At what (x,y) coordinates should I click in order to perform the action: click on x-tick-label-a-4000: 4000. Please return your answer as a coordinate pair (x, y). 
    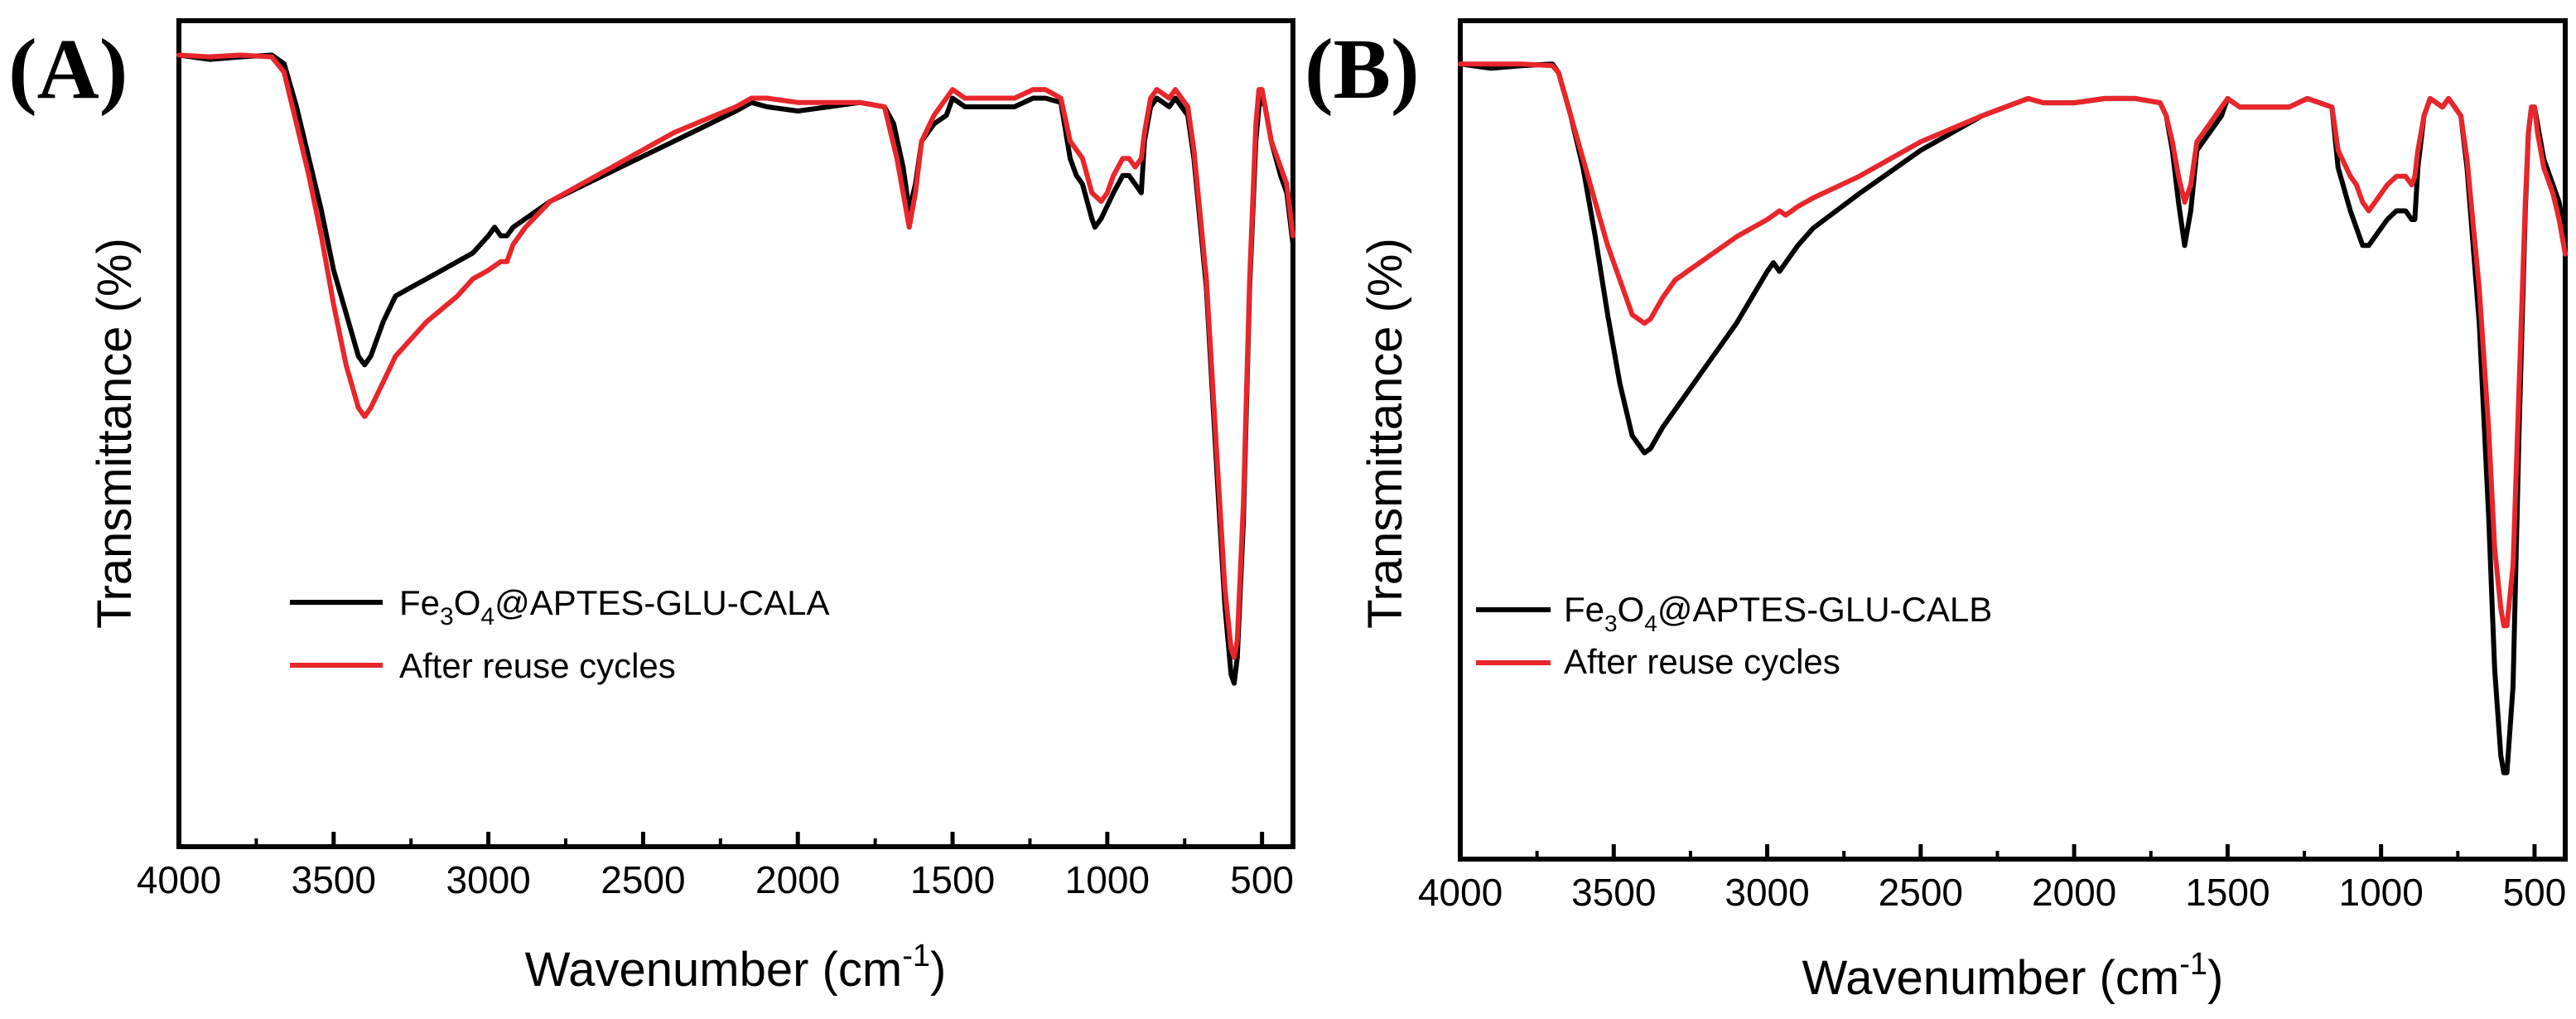
    Looking at the image, I should click on (179, 880).